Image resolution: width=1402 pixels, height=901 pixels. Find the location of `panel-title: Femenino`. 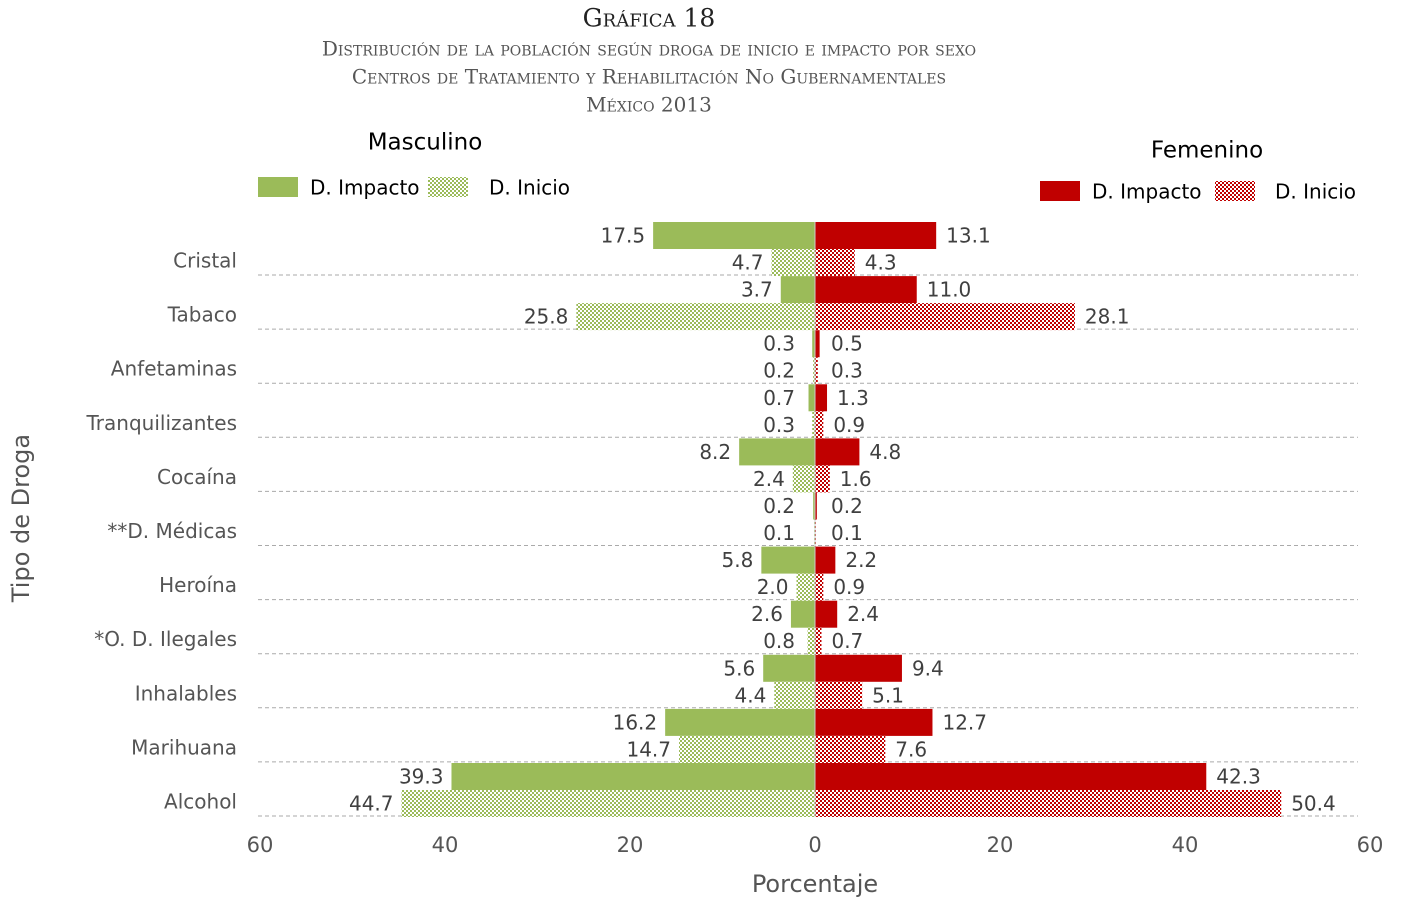

panel-title: Femenino is located at coordinates (1207, 151).